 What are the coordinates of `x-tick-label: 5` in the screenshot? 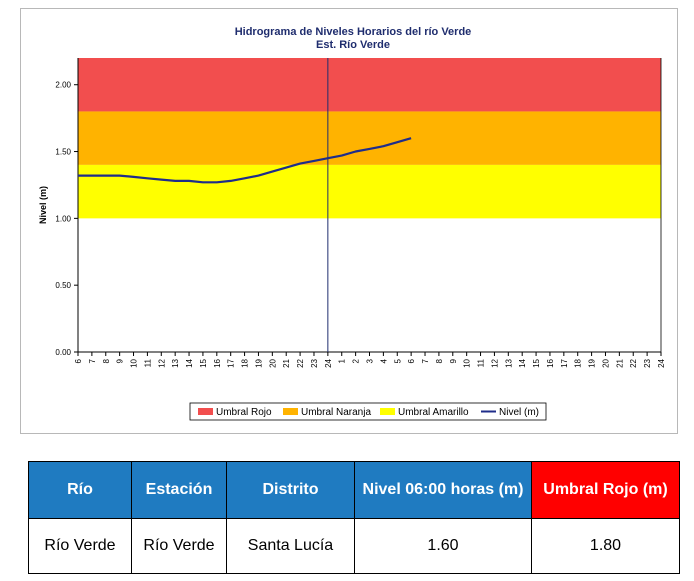 It's located at (397, 360).